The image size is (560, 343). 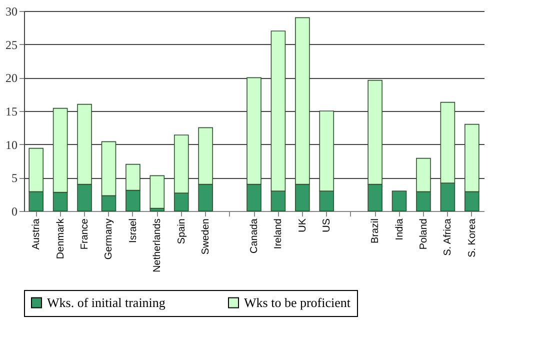 What do you see at coordinates (158, 245) in the screenshot?
I see `x-tick-label: Netherlands` at bounding box center [158, 245].